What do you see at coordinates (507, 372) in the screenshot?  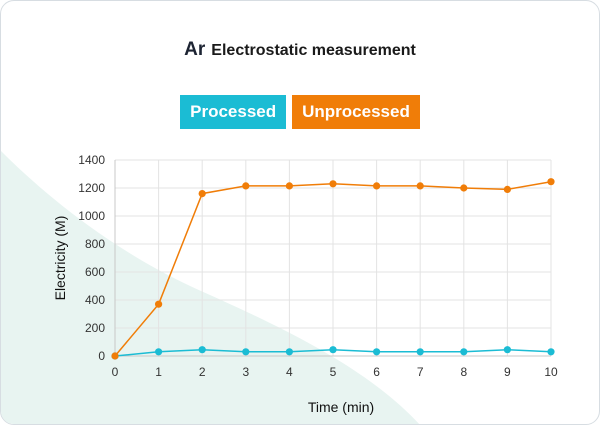 I see `x-tick-label: 9` at bounding box center [507, 372].